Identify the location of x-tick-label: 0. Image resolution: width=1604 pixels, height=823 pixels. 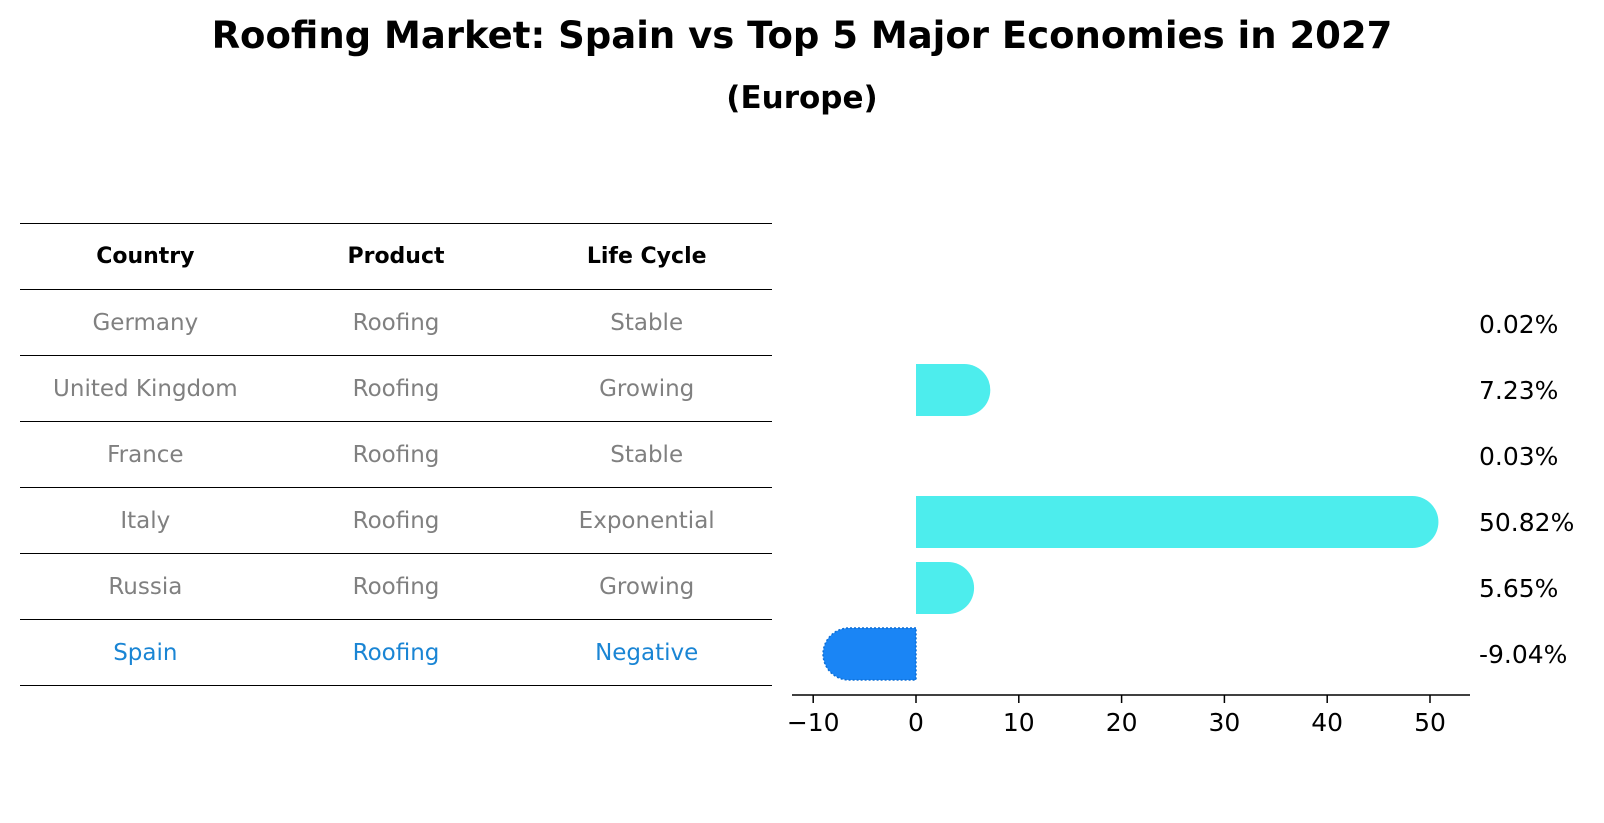
(916, 722).